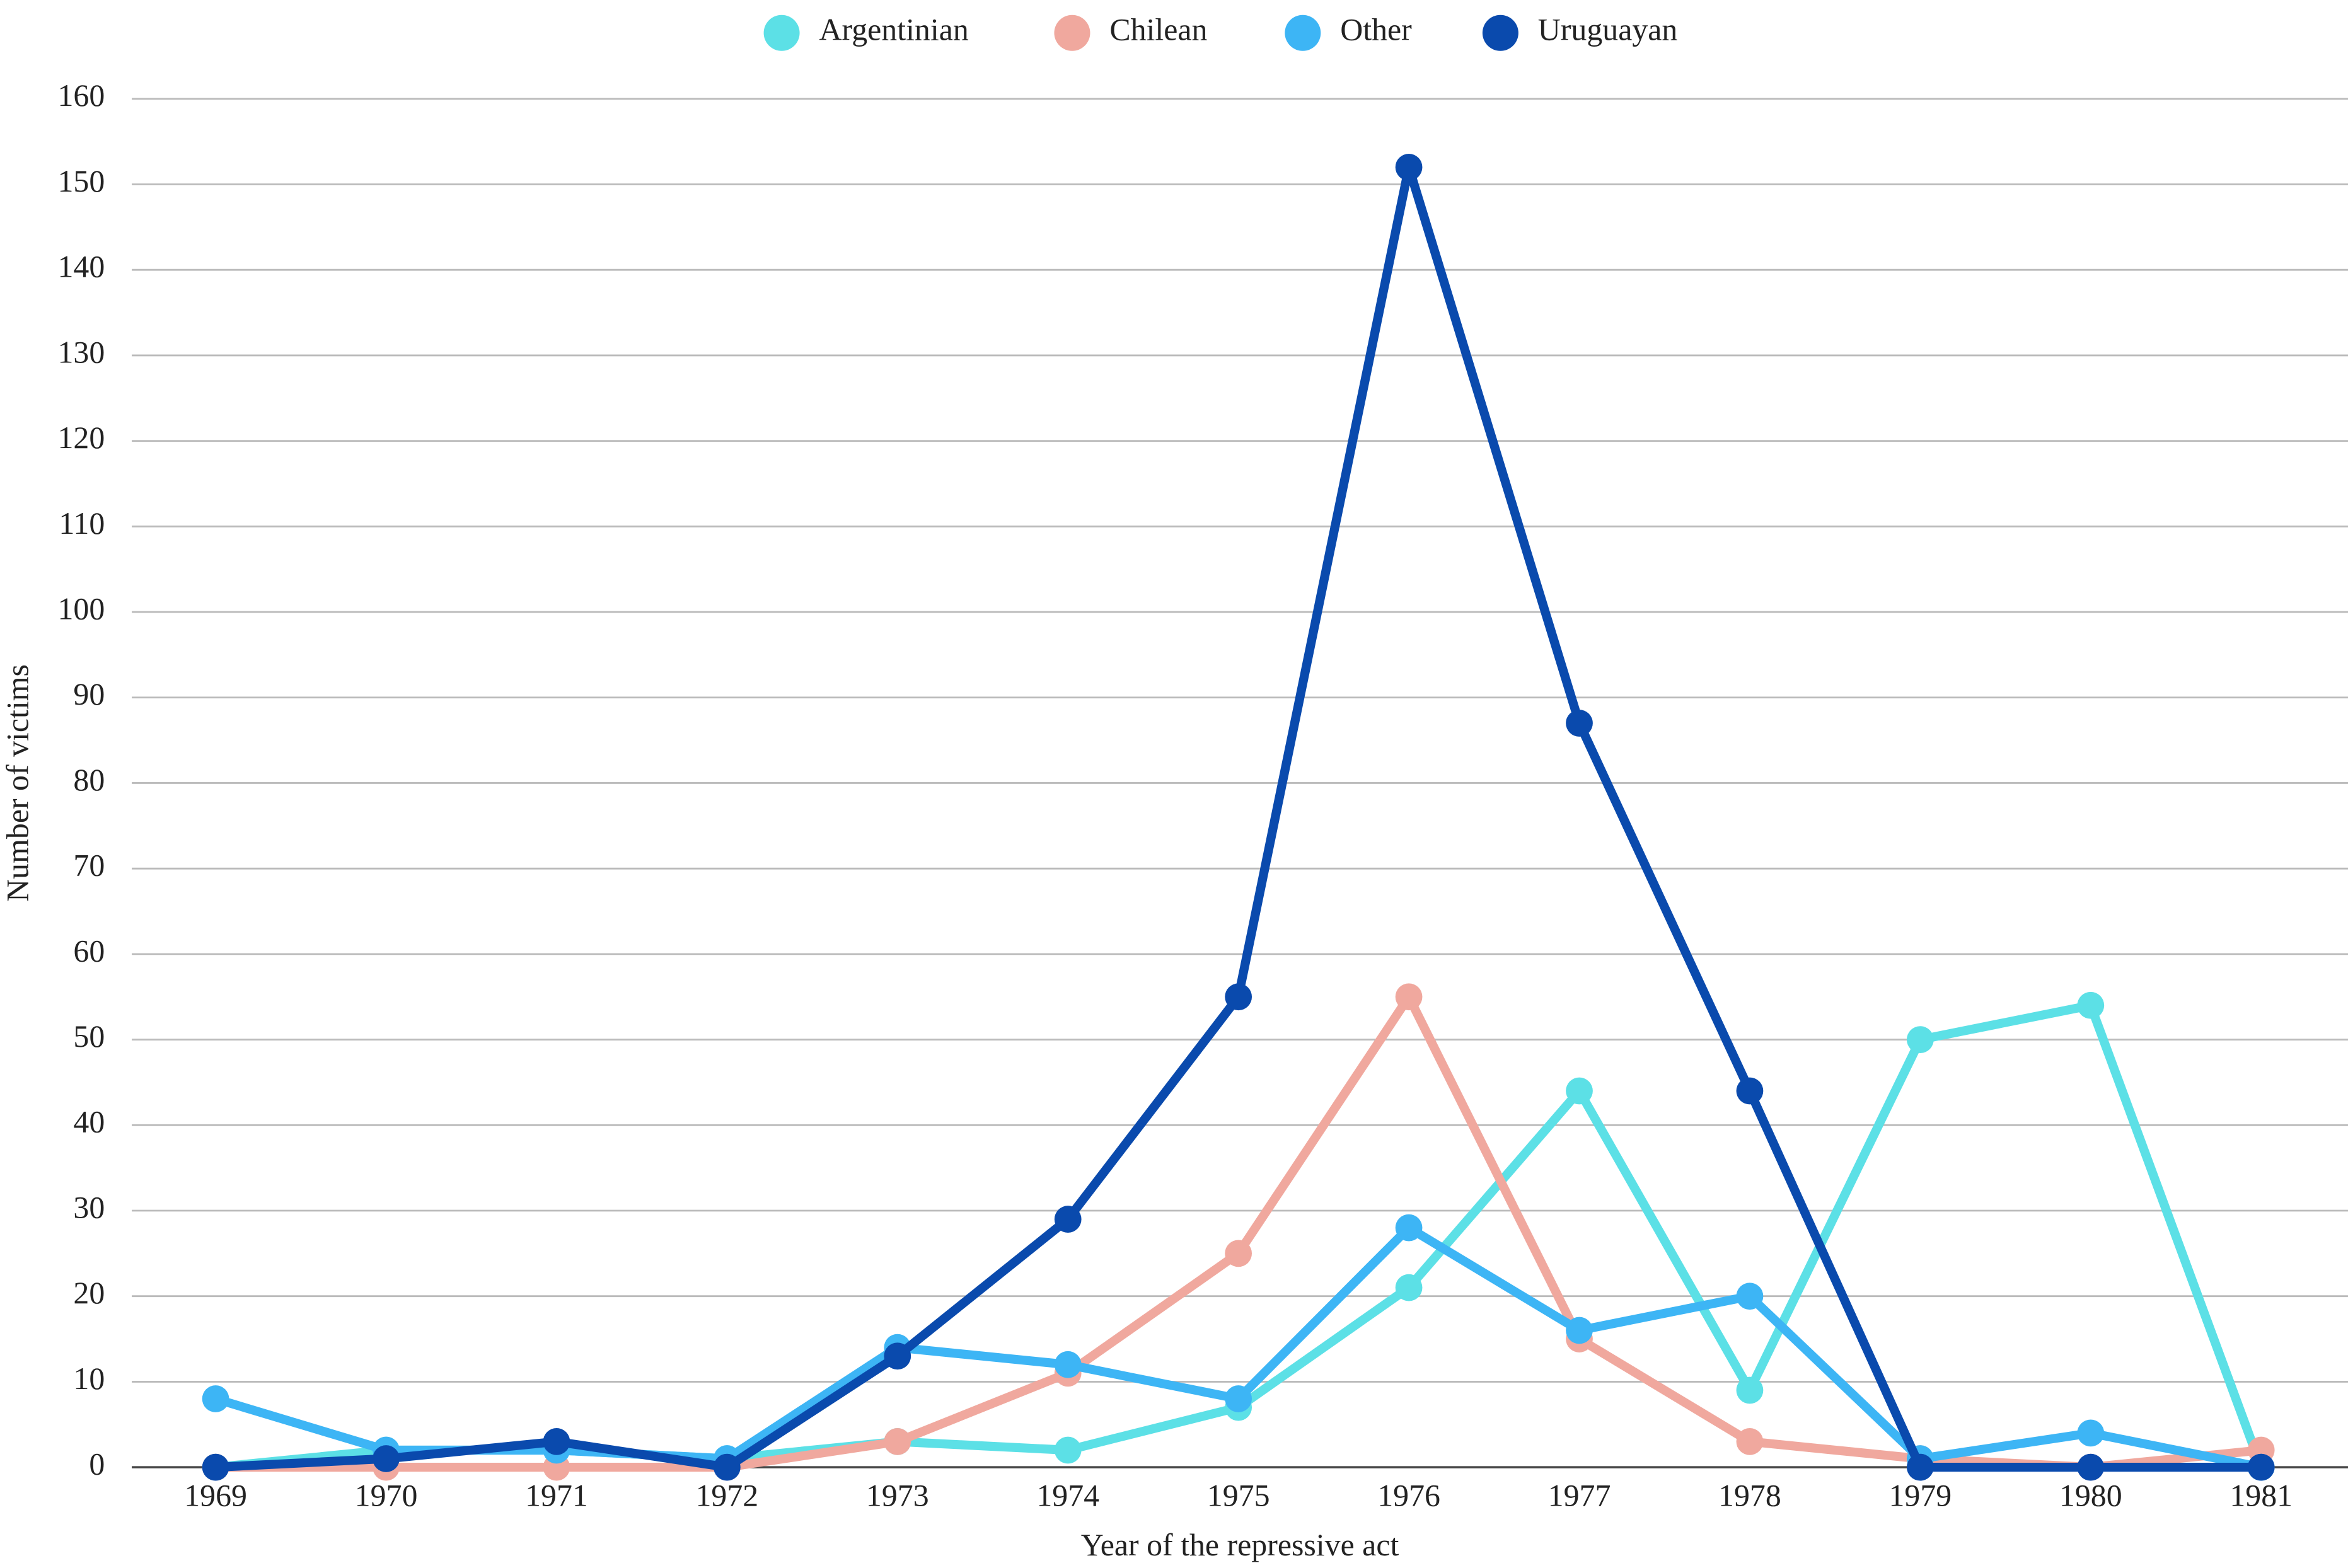 The width and height of the screenshot is (2348, 1568). Describe the element at coordinates (1608, 30) in the screenshot. I see `legend-label: Uruguayan` at that location.